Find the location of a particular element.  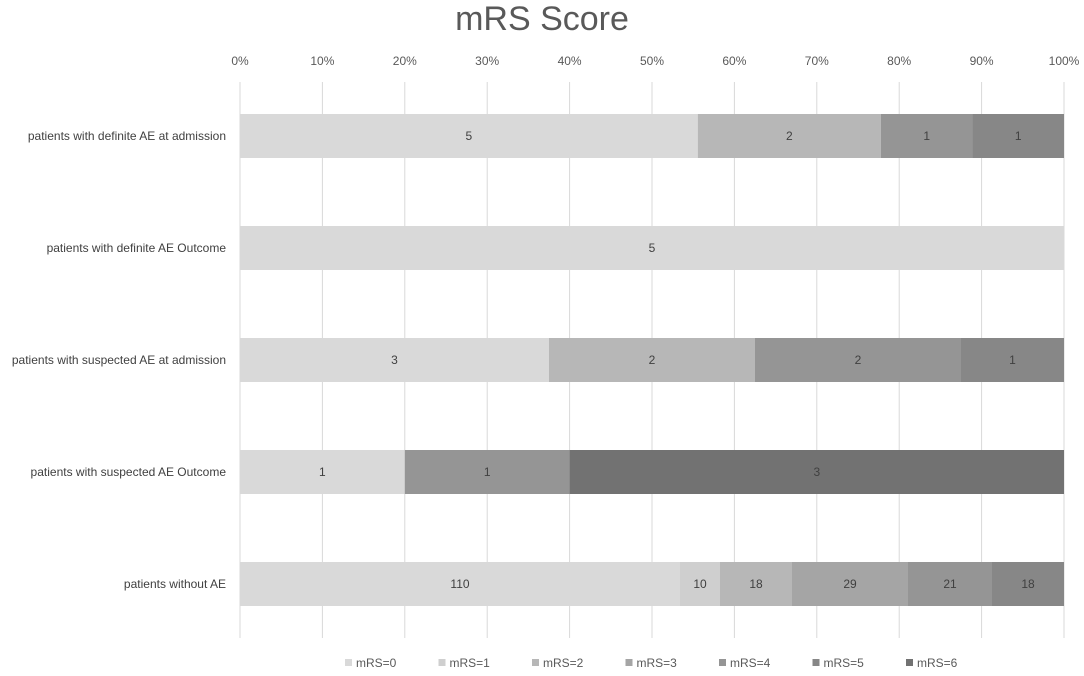

legend-label: mRS=1 is located at coordinates (470, 663).